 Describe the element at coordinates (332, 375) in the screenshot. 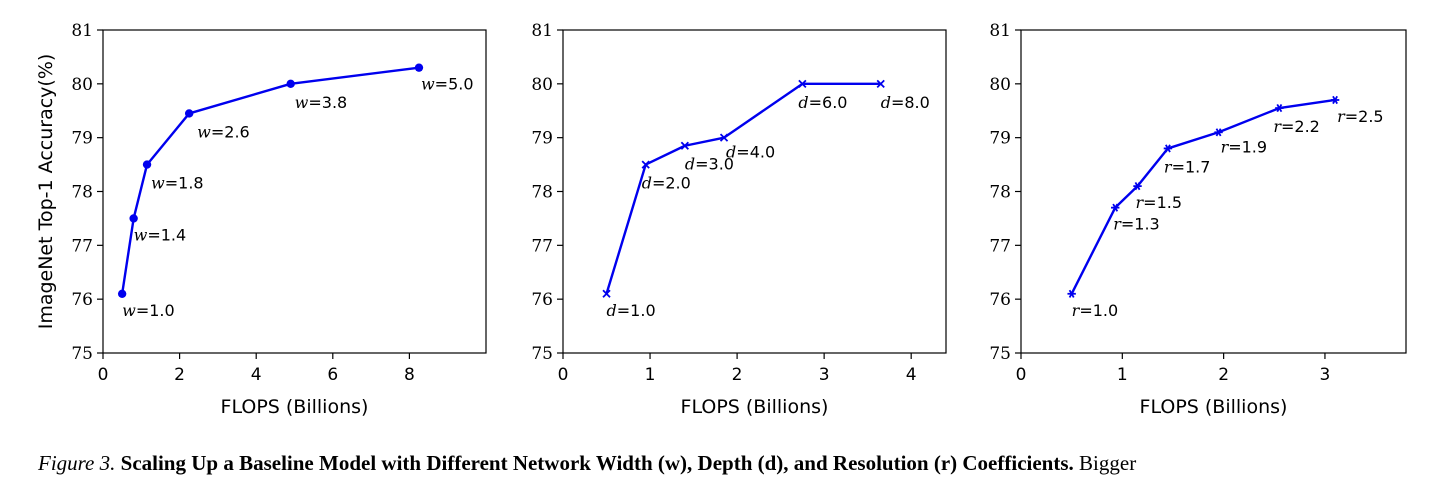

I see `x-tick-label: 6` at that location.